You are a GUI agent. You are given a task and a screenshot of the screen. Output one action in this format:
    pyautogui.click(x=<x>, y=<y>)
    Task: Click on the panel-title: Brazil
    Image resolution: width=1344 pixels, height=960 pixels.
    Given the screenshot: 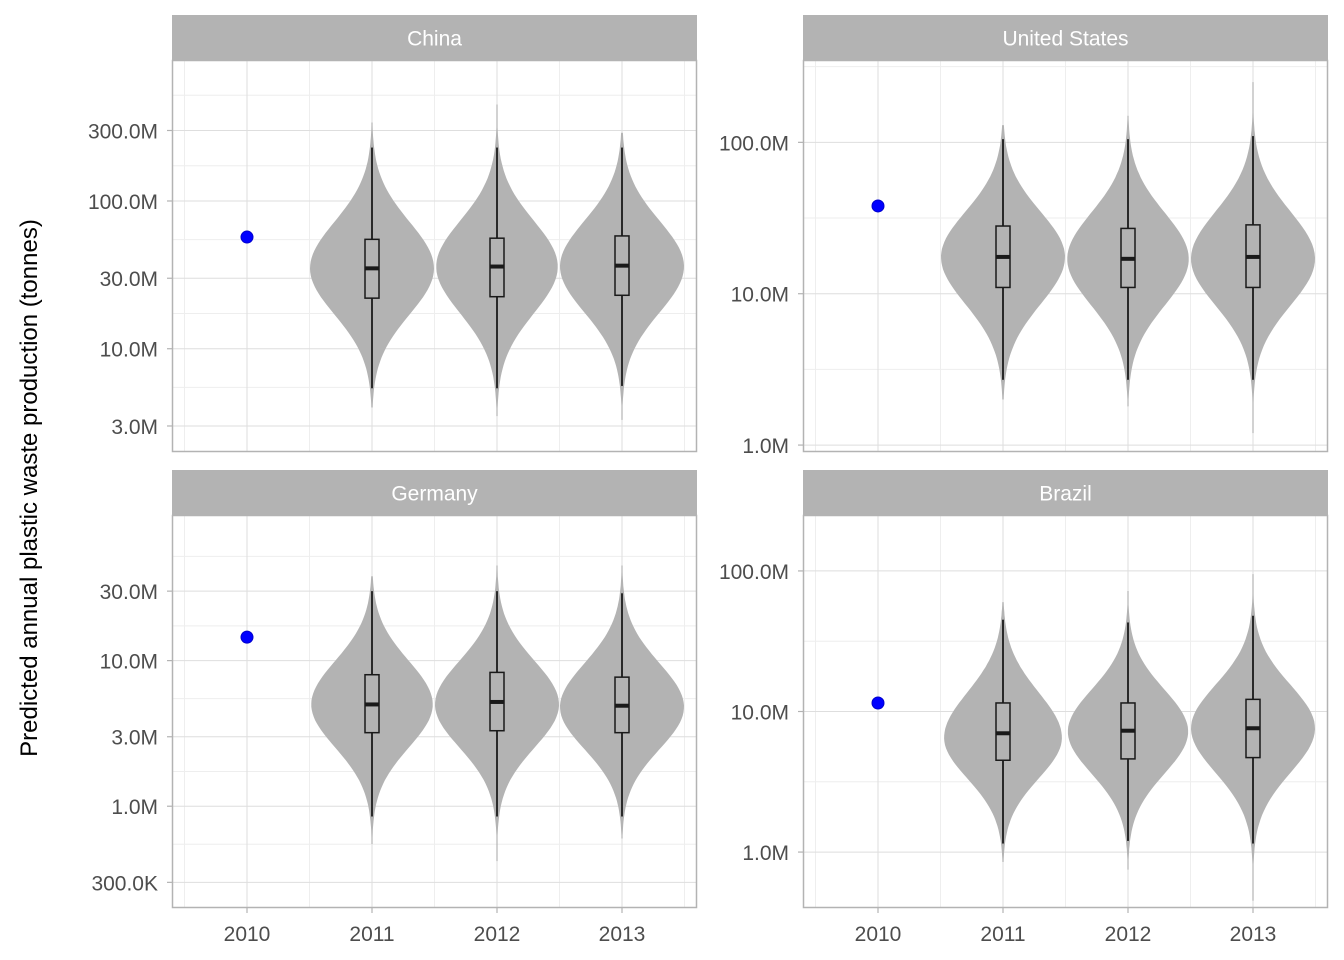 What is the action you would take?
    pyautogui.click(x=1065, y=494)
    